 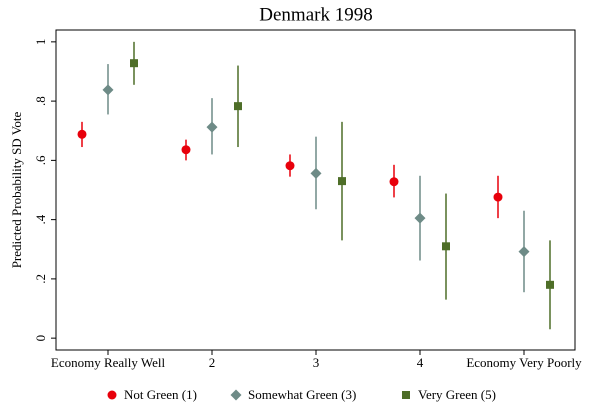 I want to click on x-tick-label: 4, so click(x=420, y=362).